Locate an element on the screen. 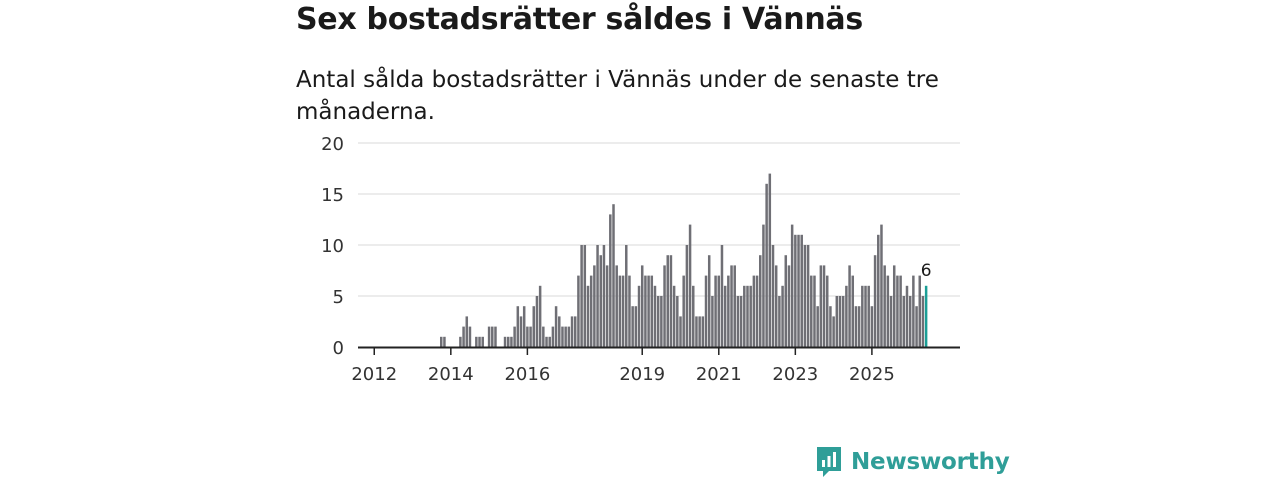 The image size is (1280, 480). y-tick-label: 0 is located at coordinates (338, 348).